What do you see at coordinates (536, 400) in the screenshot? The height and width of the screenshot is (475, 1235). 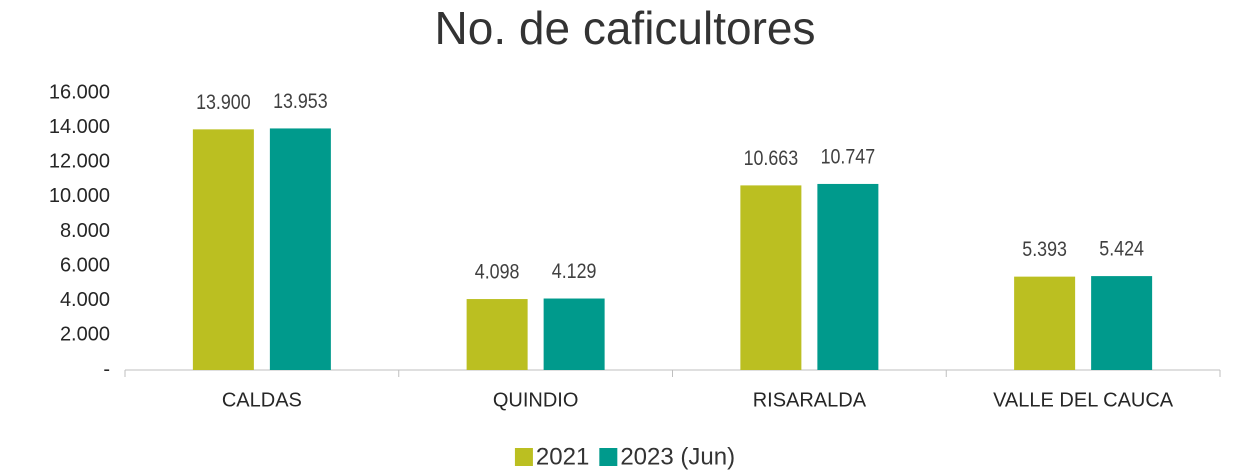 I see `x-tick-label: QUINDIO` at bounding box center [536, 400].